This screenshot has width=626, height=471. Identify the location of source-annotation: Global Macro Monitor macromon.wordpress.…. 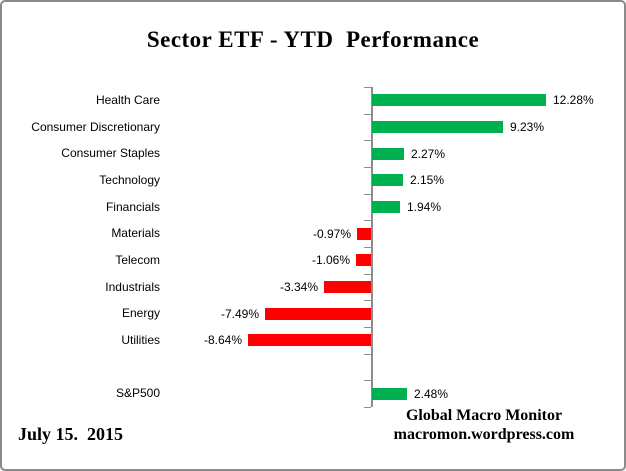
(484, 425).